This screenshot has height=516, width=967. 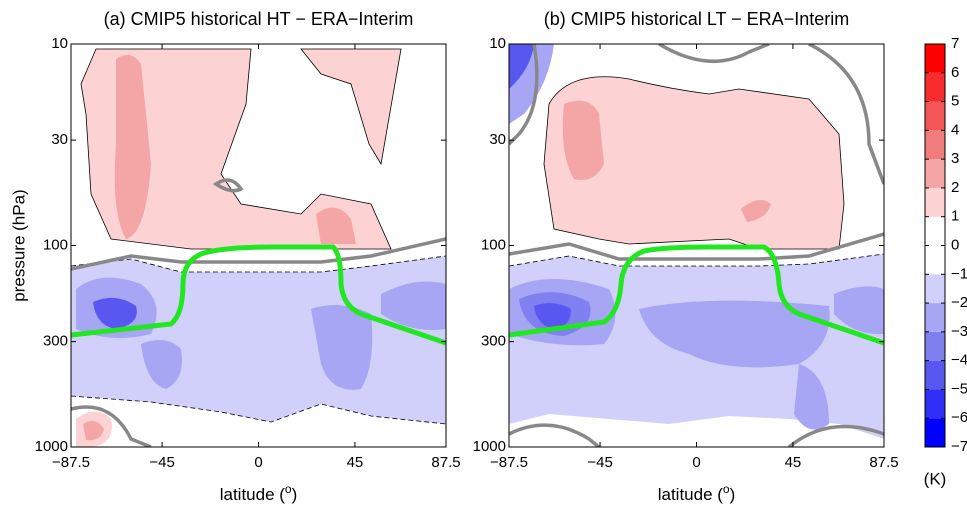 I want to click on colorbar-tick-label: −2, so click(x=959, y=302).